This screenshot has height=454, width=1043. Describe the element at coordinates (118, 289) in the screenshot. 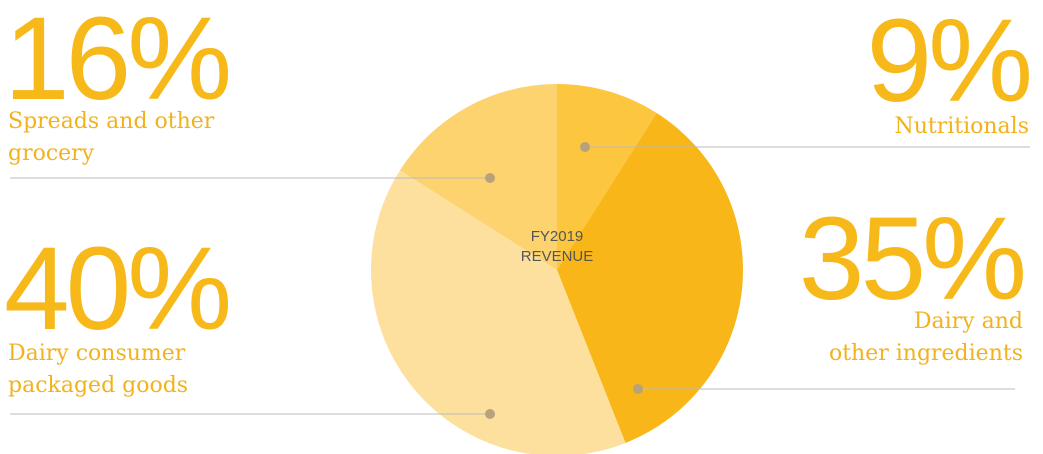

I see `percent-label: 40%` at that location.